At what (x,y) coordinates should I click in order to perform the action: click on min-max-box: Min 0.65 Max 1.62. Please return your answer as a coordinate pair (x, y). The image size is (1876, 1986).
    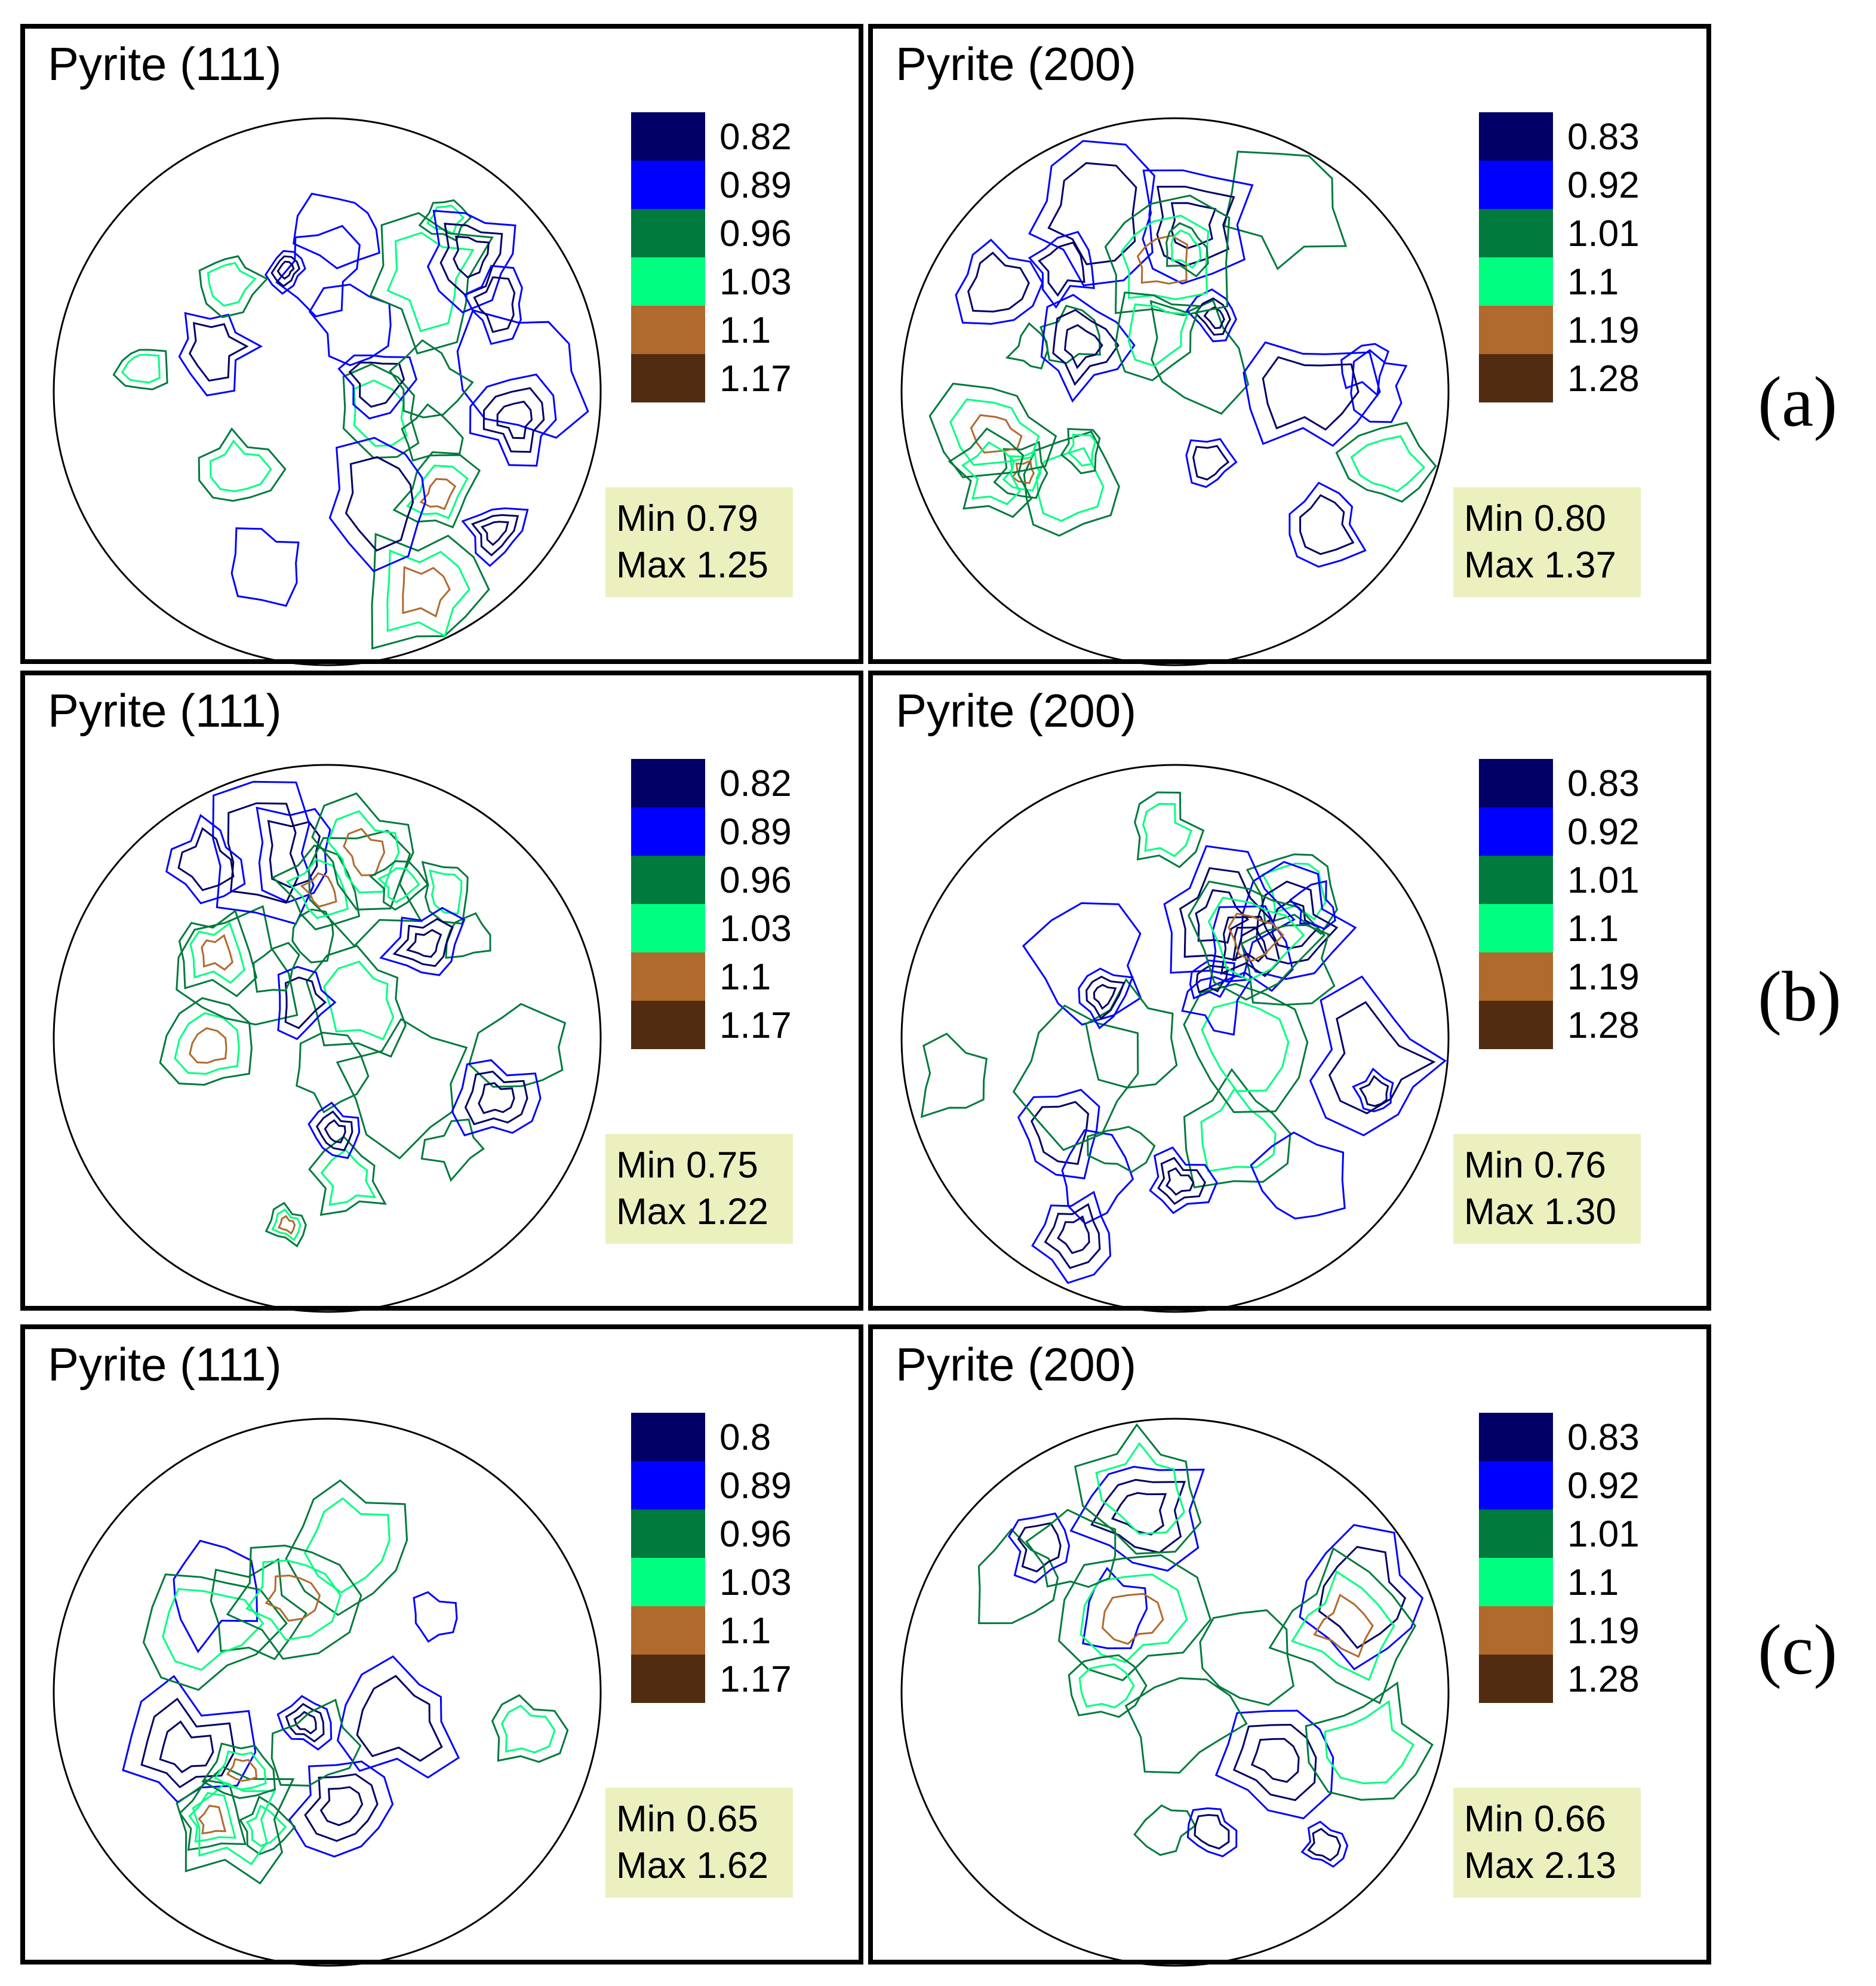
    Looking at the image, I should click on (699, 1843).